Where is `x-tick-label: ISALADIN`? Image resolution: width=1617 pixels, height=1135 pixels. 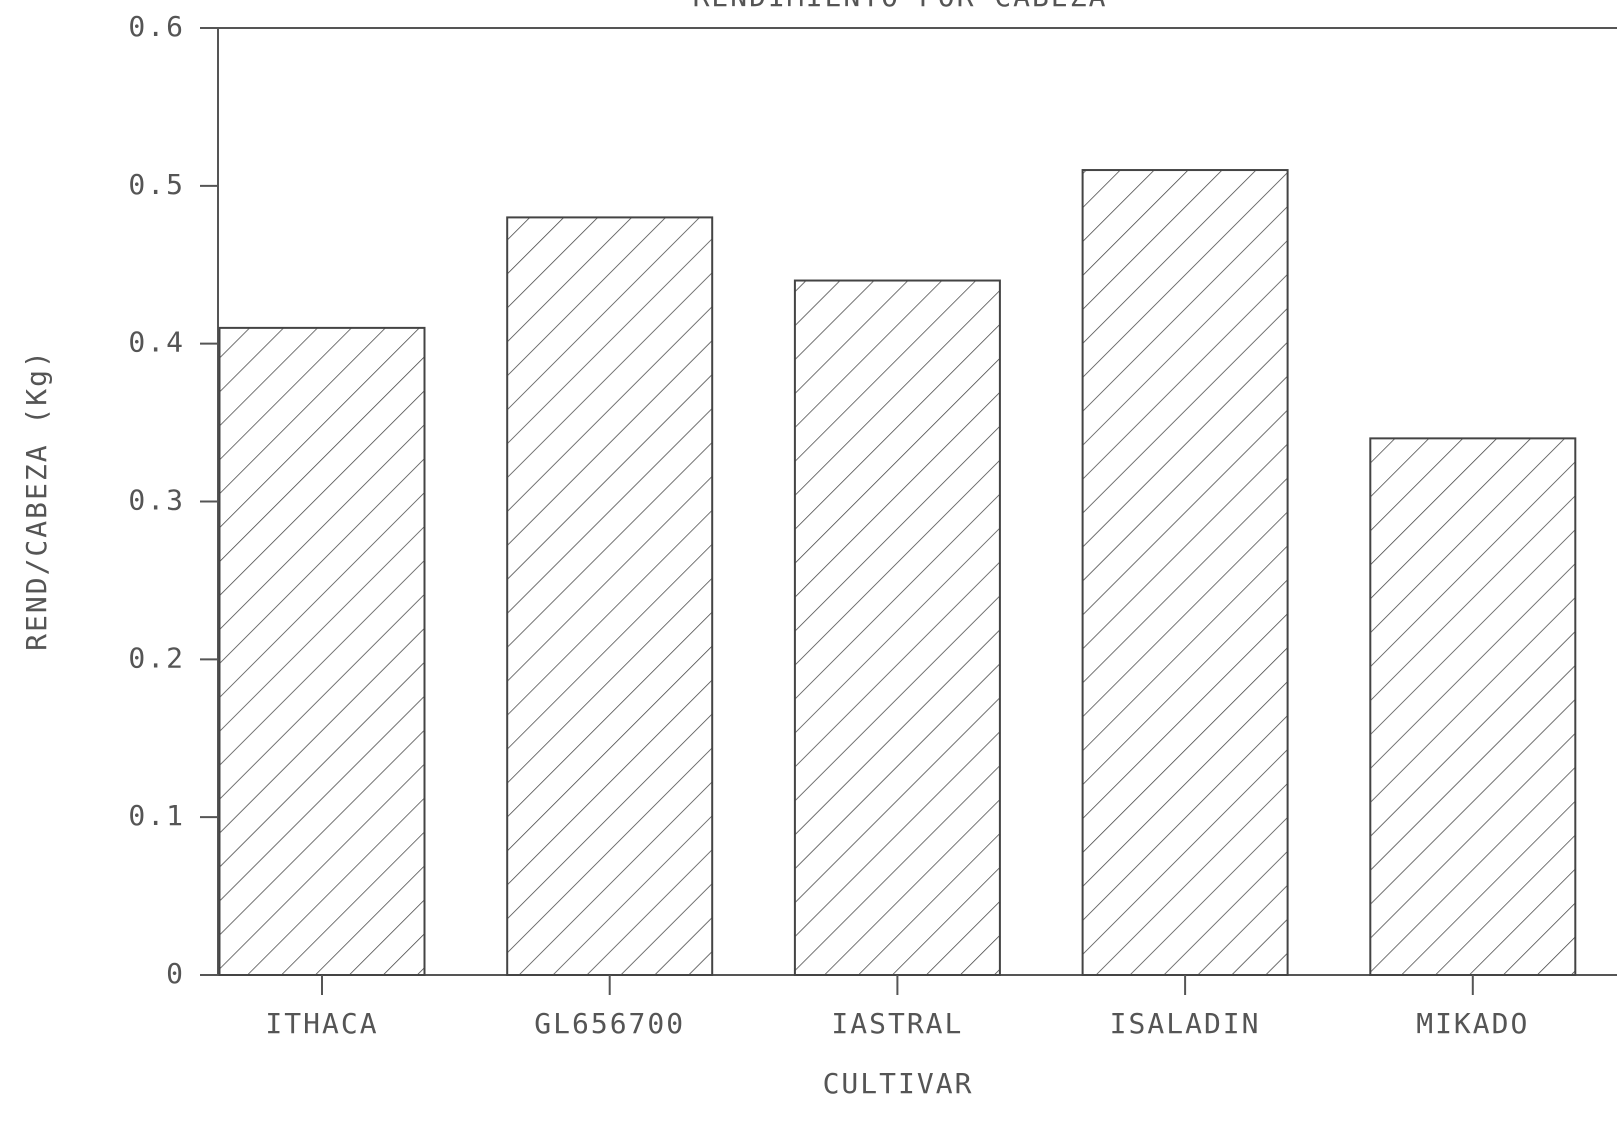 x-tick-label: ISALADIN is located at coordinates (1185, 1023).